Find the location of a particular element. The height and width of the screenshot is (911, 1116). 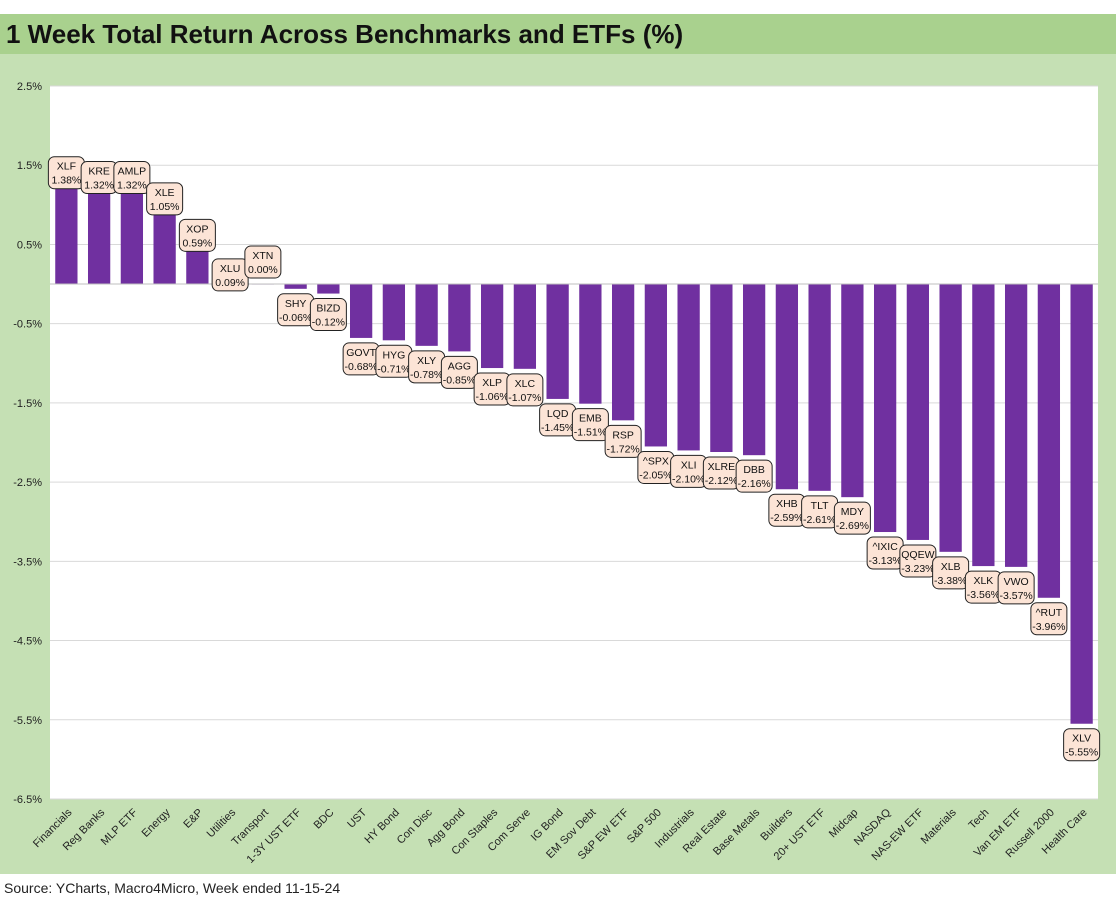

y-tick-label: -2.5% is located at coordinates (27, 483).